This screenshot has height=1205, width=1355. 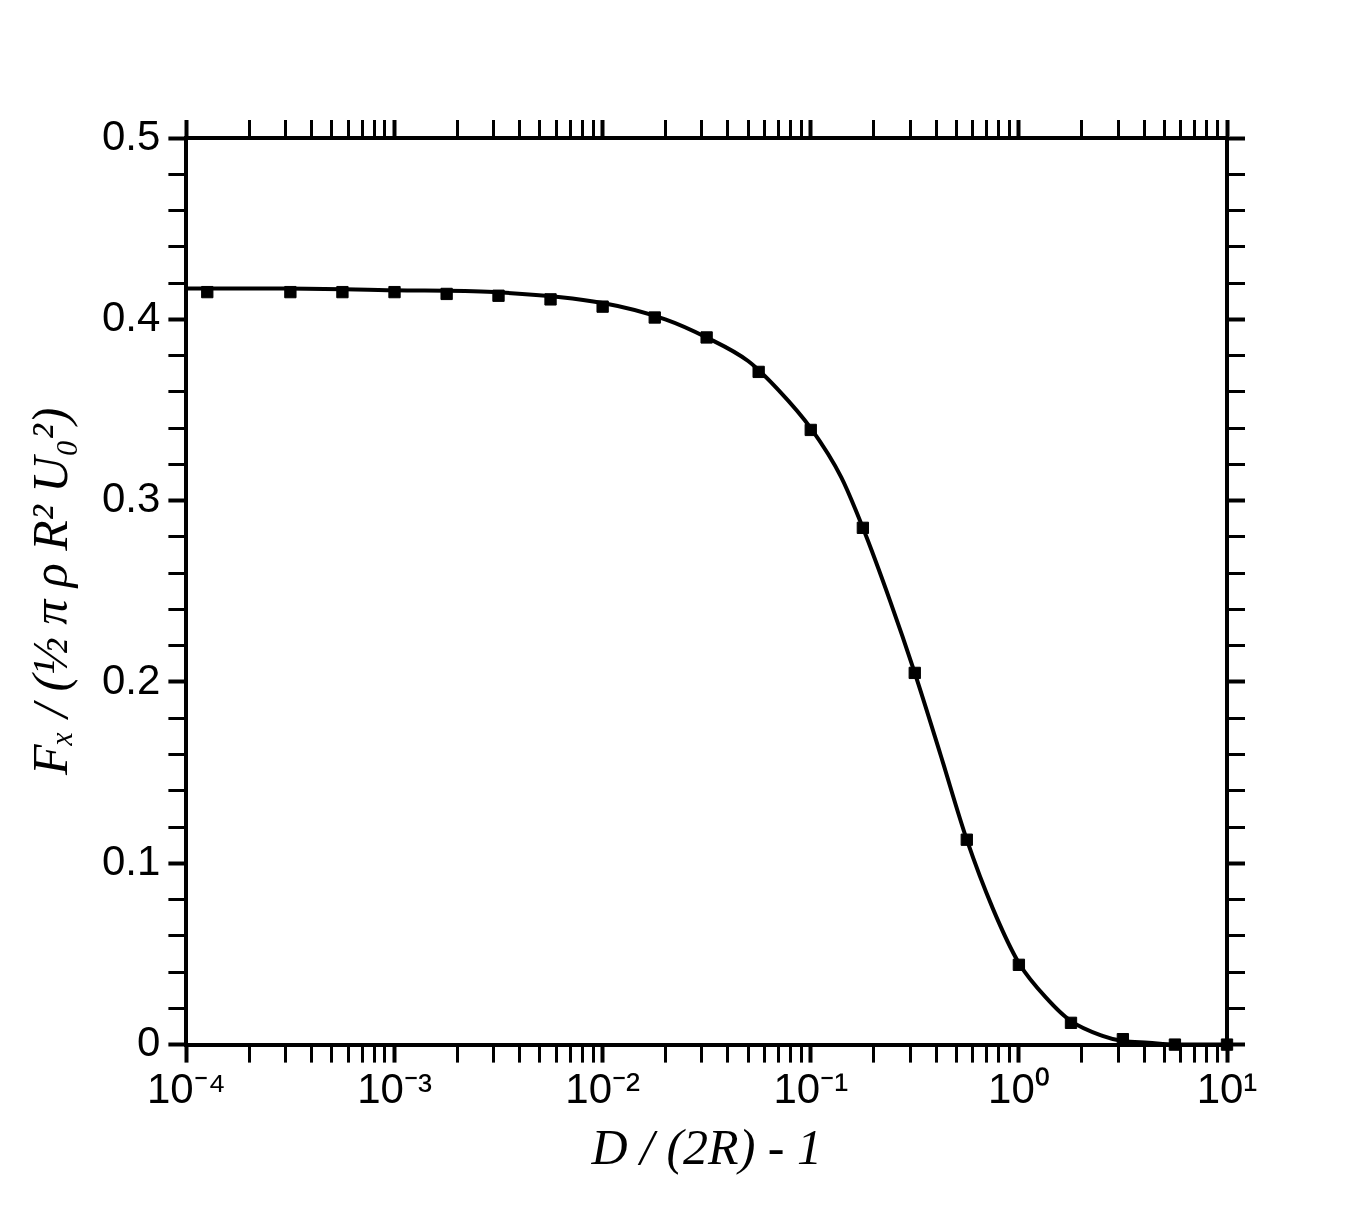 I want to click on x-tick-label: 10⁻⁴, so click(x=186, y=1089).